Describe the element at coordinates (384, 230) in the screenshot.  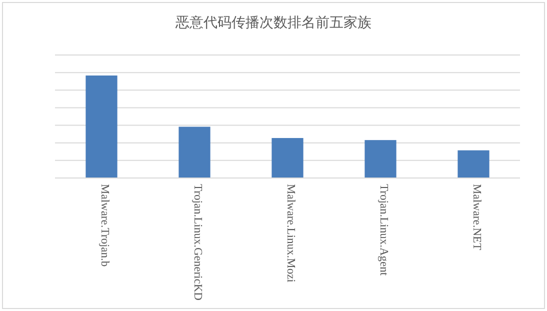
I see `x-tick-label: Trojan.Linux.Agent` at that location.